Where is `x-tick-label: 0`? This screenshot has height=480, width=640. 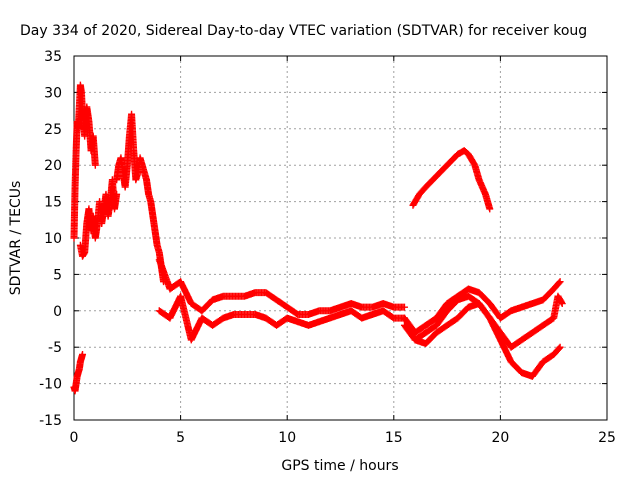 x-tick-label: 0 is located at coordinates (74, 438).